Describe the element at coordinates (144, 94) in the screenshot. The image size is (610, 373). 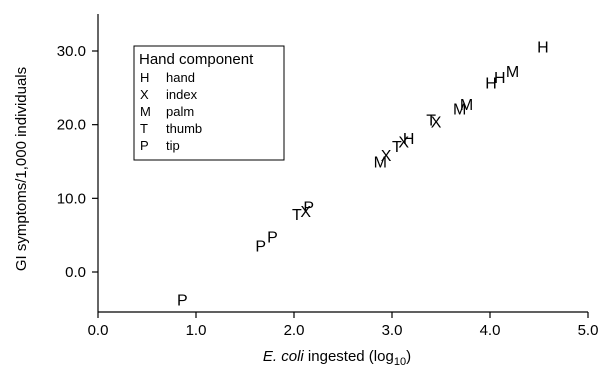
I see `legend-marker: X` at that location.